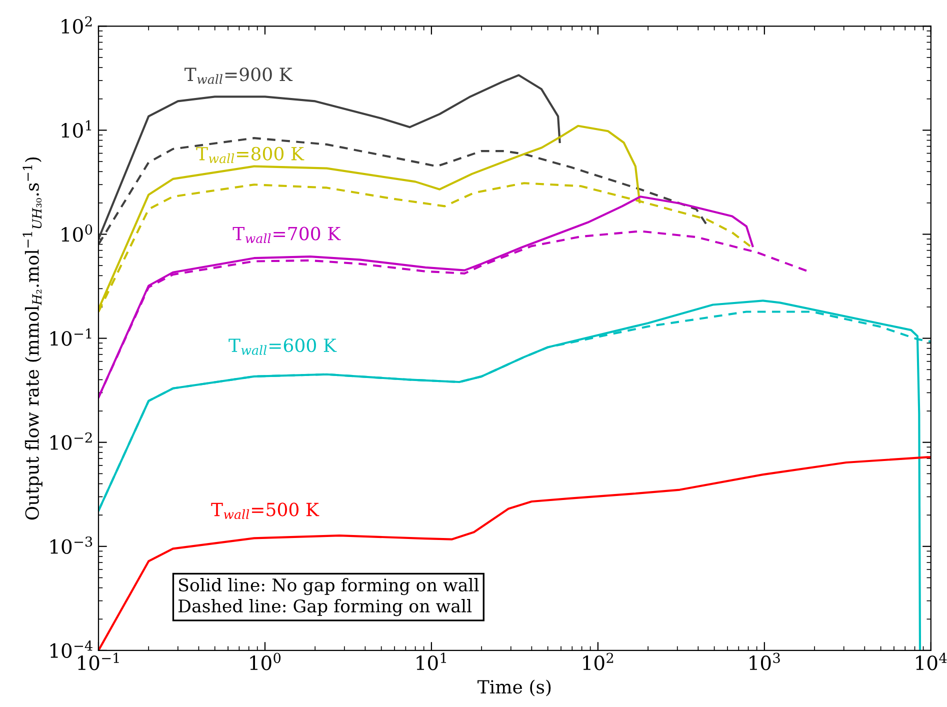  What do you see at coordinates (514, 688) in the screenshot?
I see `x-axis-title: Time (s)` at bounding box center [514, 688].